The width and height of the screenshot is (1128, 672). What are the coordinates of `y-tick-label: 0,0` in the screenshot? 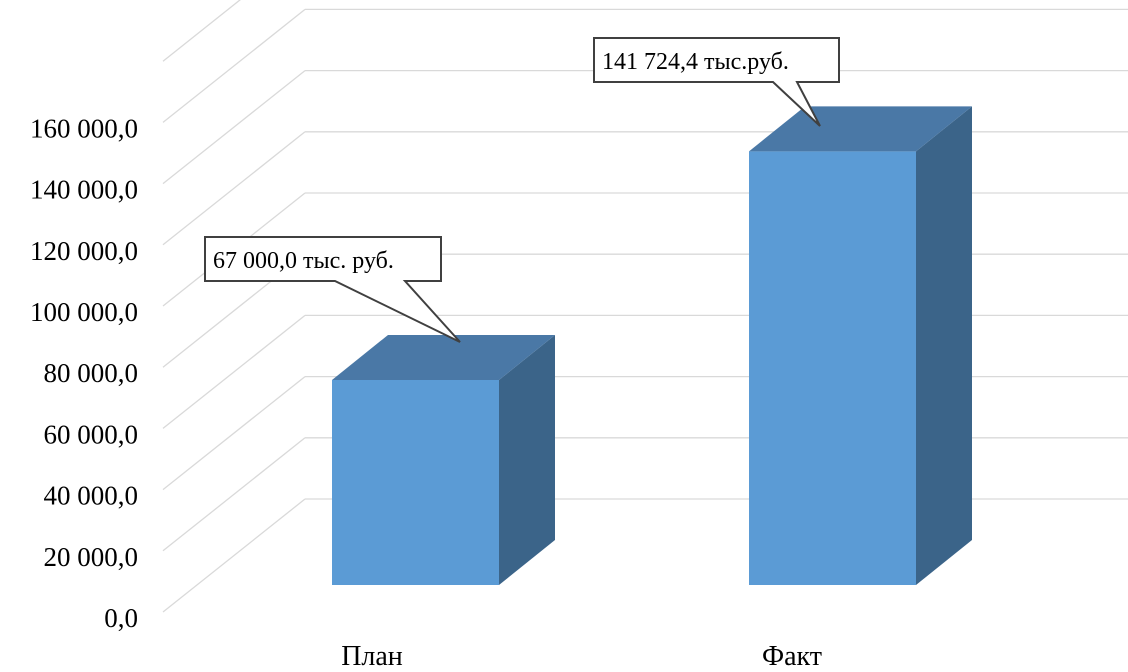 It's located at (121, 618).